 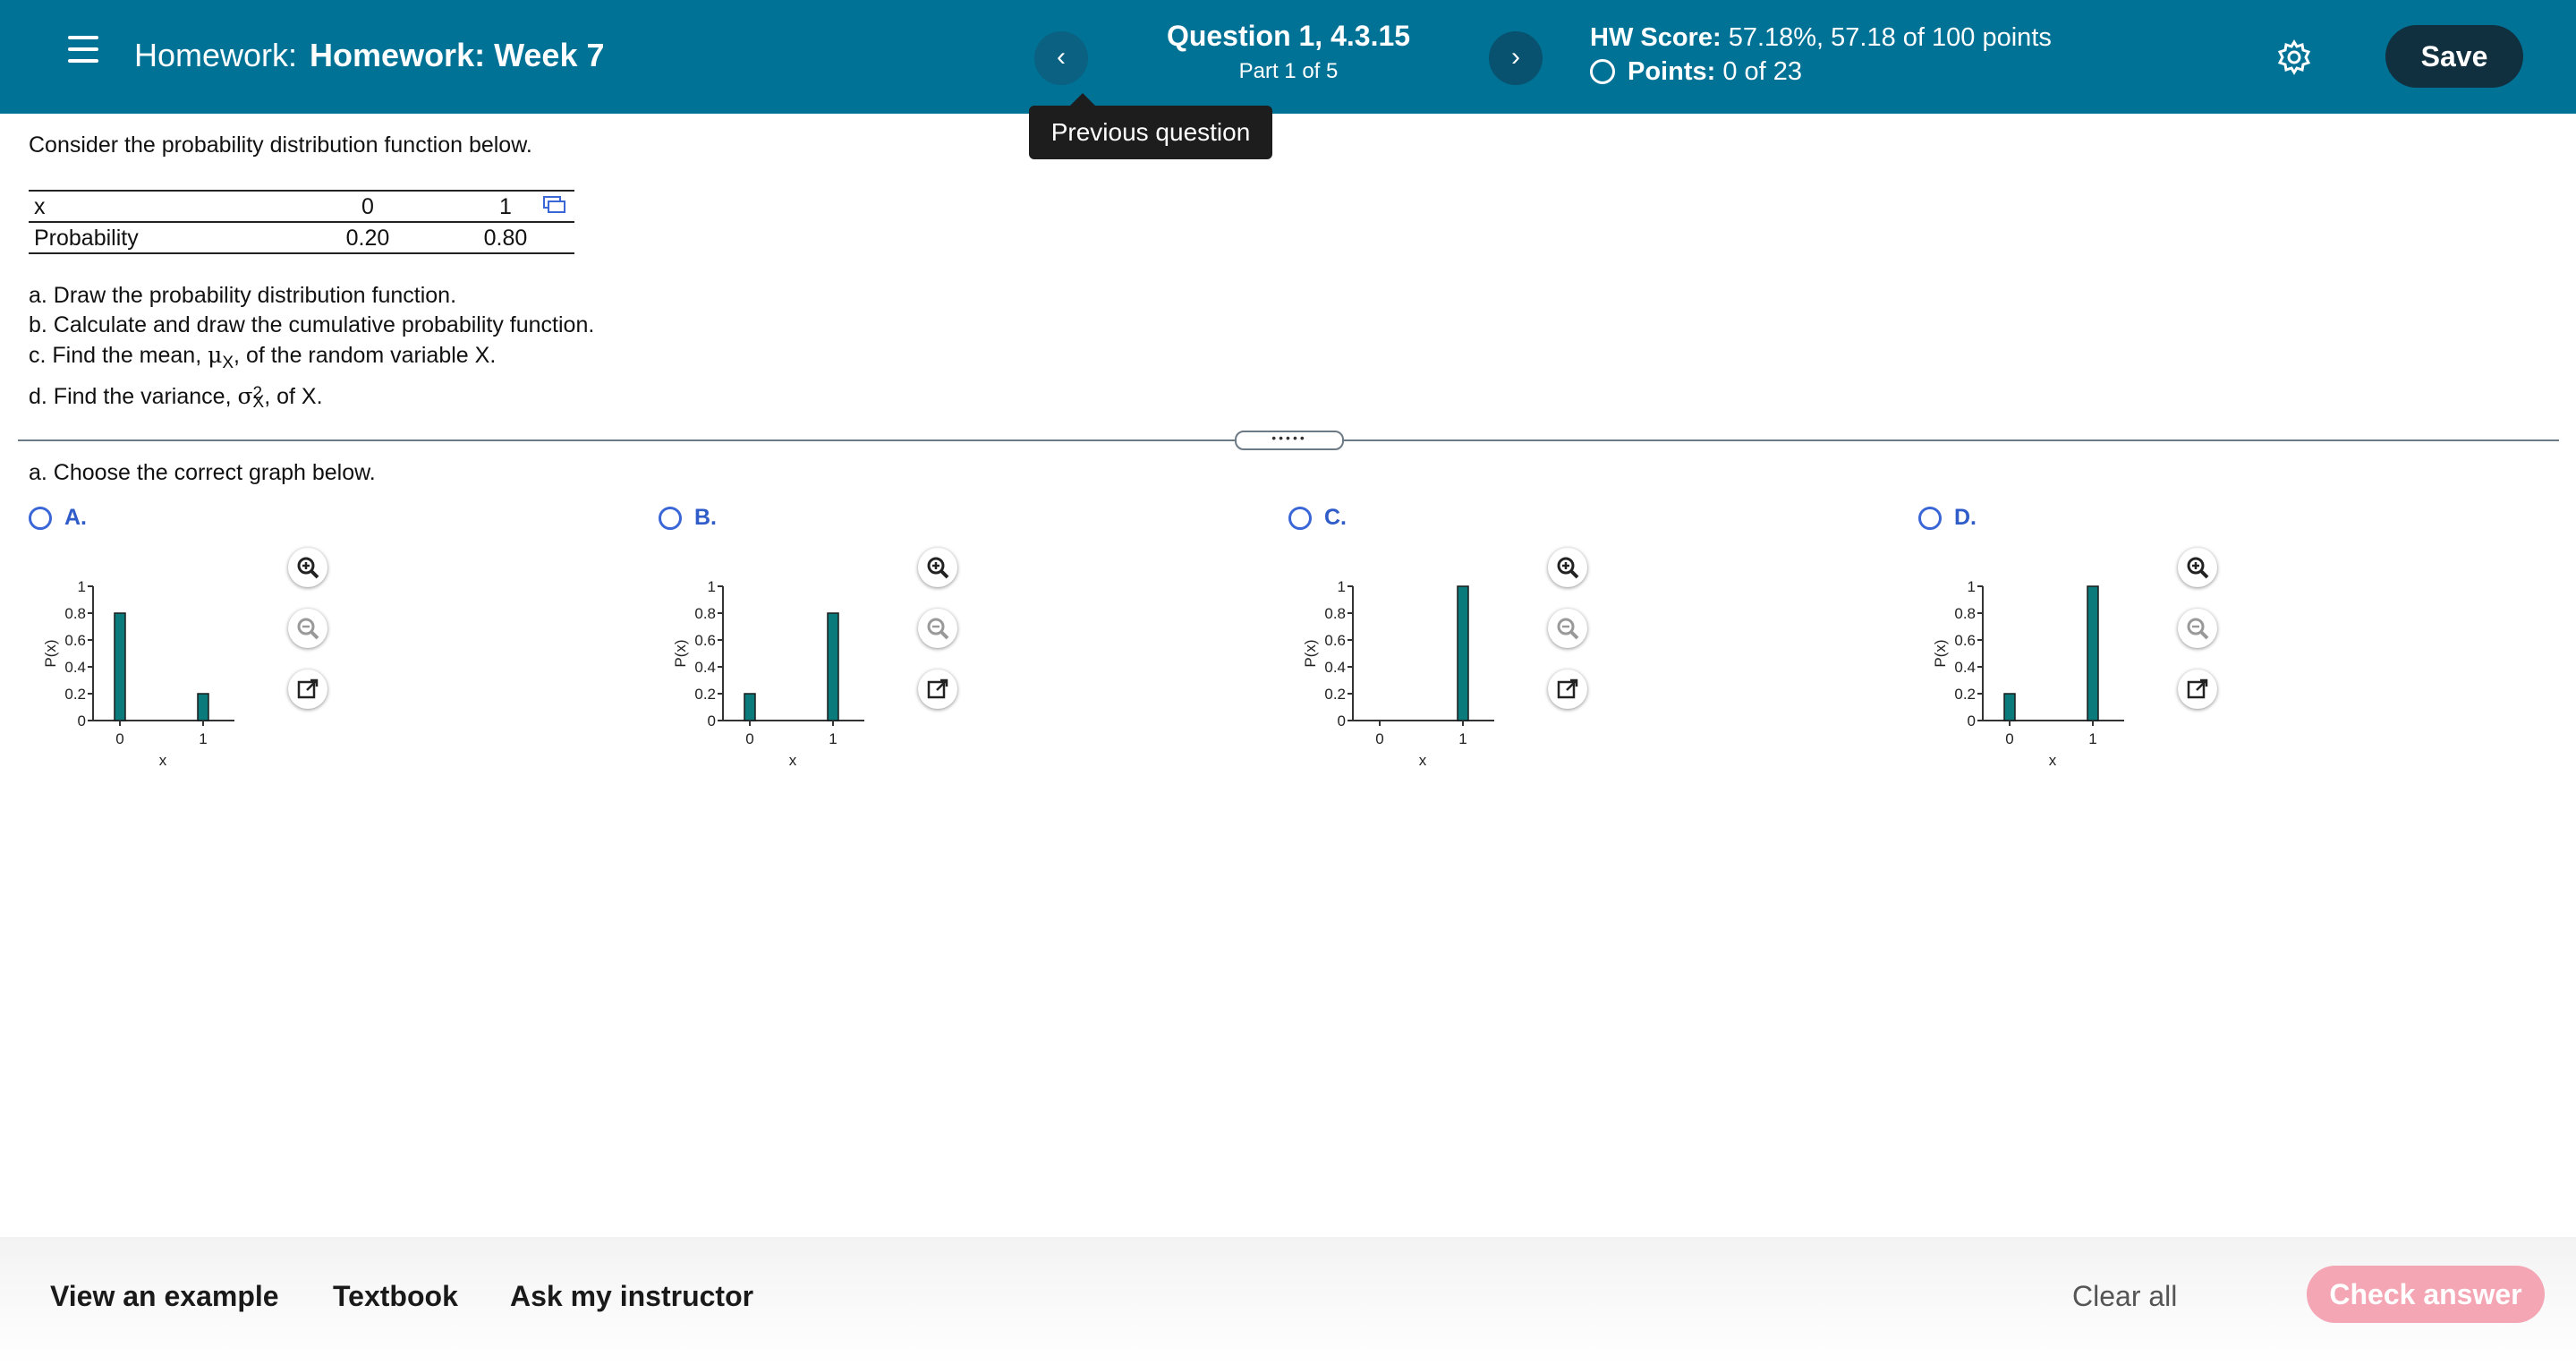 I want to click on mu-subscript: X, so click(x=228, y=363).